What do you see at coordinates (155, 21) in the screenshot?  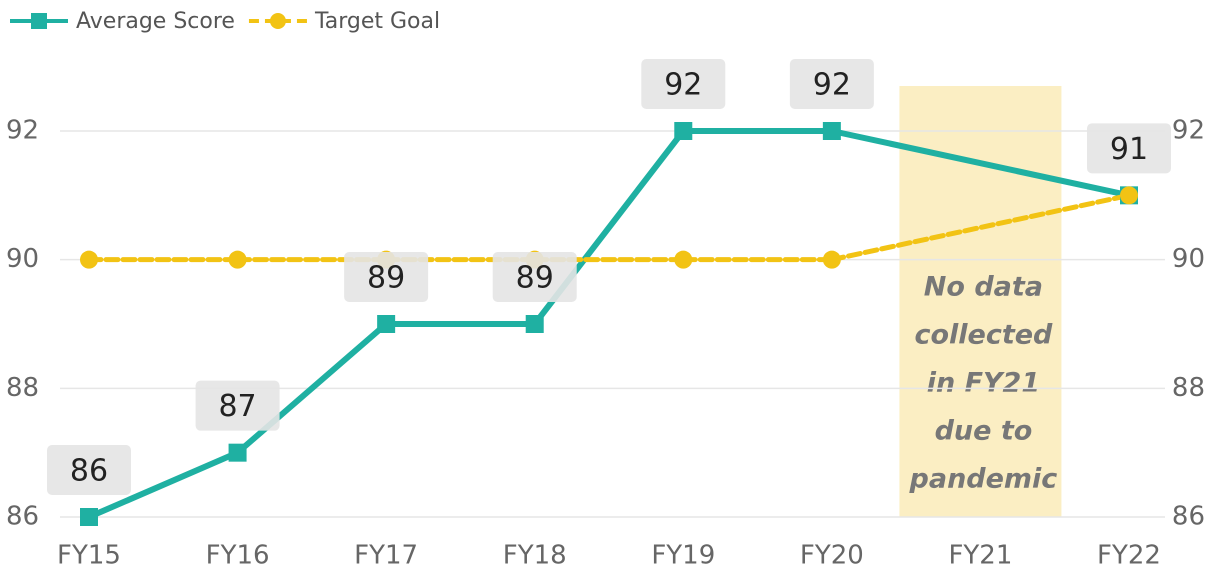 I see `legend-label: Average Score` at bounding box center [155, 21].